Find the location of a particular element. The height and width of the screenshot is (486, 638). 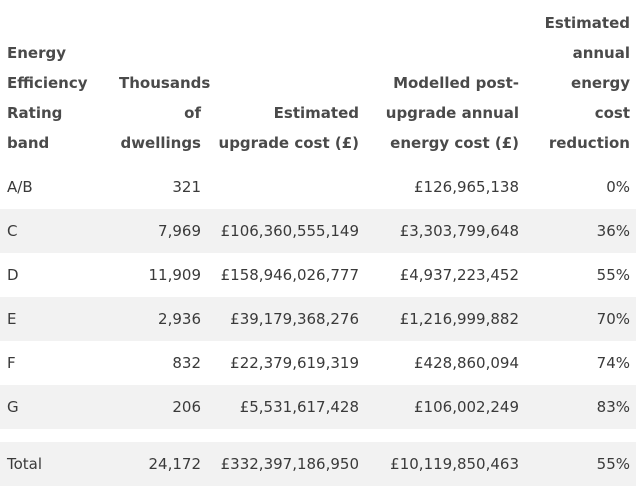

table-row: A/B 321 £126,965,138 0% is located at coordinates (318, 187).